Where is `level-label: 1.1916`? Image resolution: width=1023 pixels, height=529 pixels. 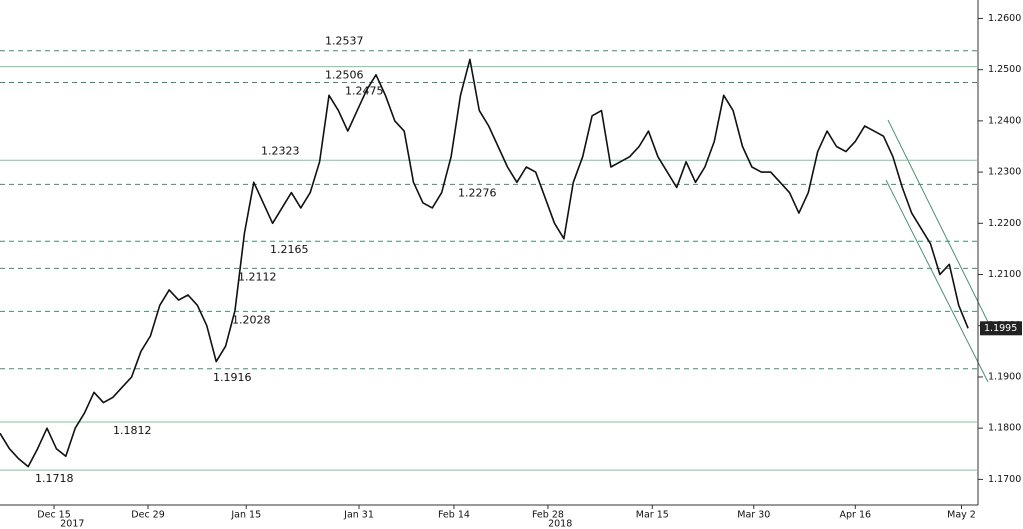 level-label: 1.1916 is located at coordinates (232, 377).